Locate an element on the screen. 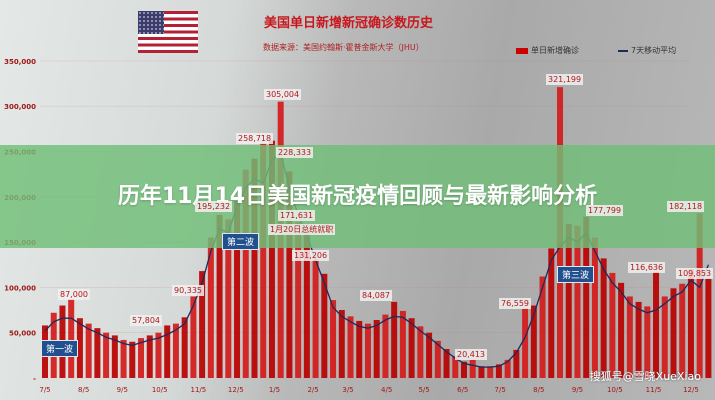  chart-source: 数据来源：美国约翰斯·霍普金斯大学（JHU） is located at coordinates (343, 47).